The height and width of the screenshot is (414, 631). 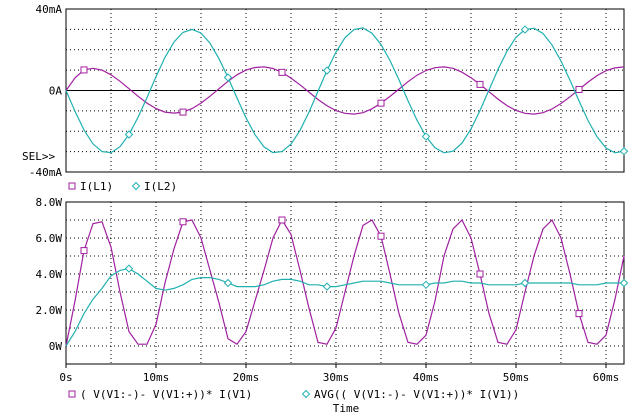 I want to click on y-tick-label: 0A, so click(x=56, y=91).